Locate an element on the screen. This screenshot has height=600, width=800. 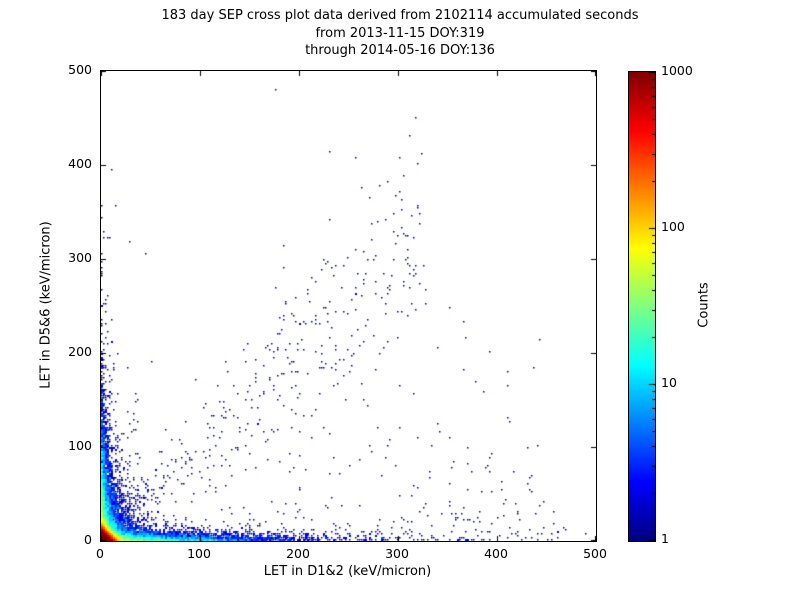
colorbar-gradient is located at coordinates (642, 306).